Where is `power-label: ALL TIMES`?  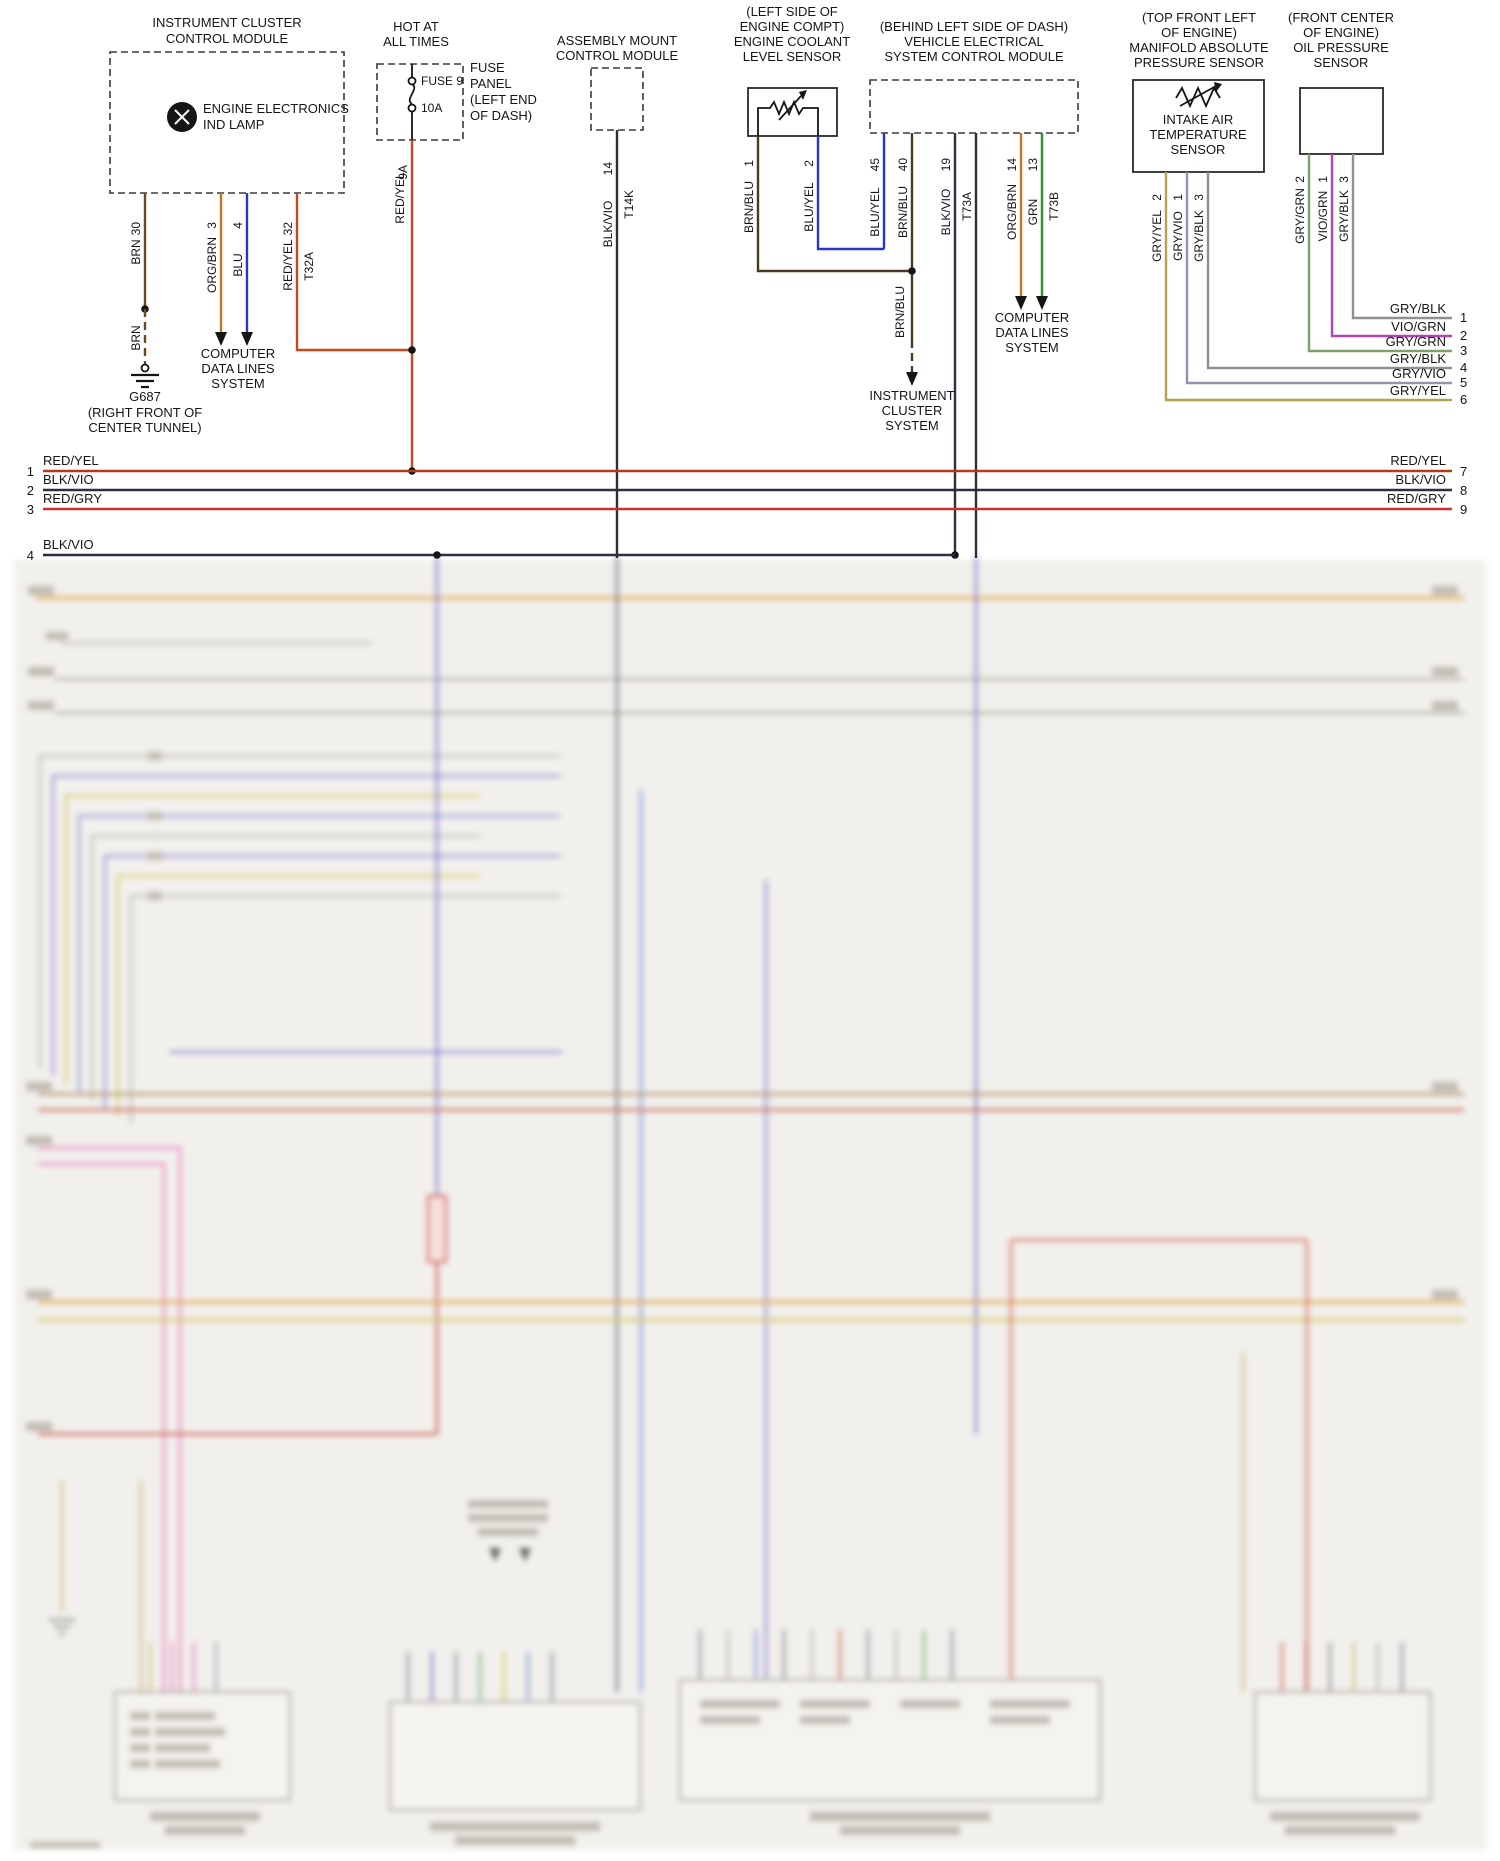 power-label: ALL TIMES is located at coordinates (416, 41).